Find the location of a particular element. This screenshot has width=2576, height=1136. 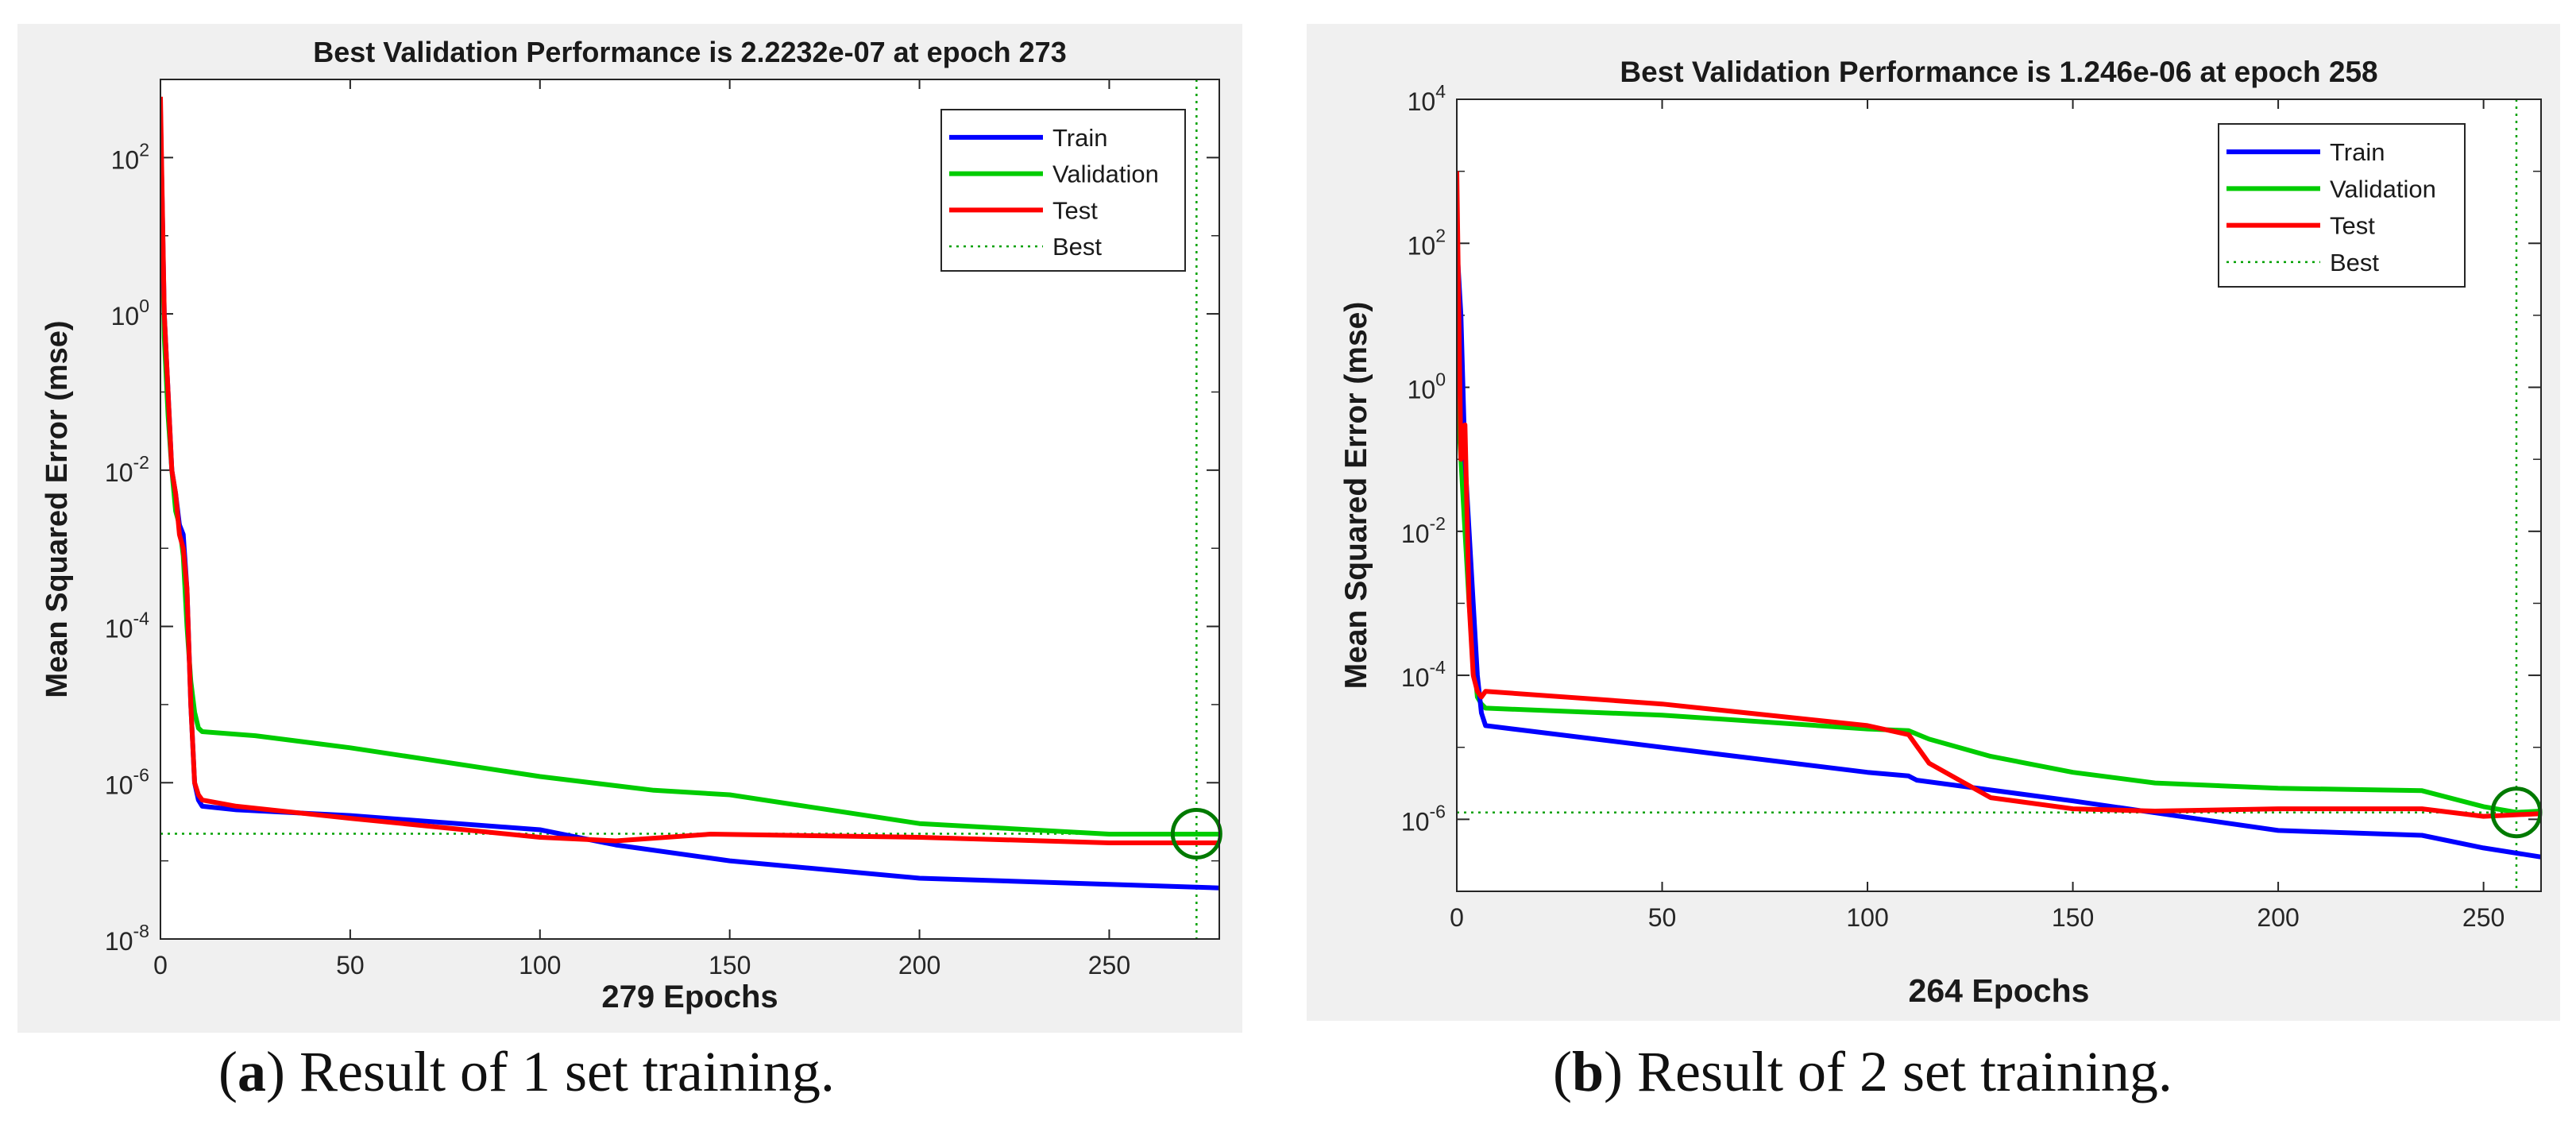

charta-legend-label-validation: Validation is located at coordinates (1105, 174).